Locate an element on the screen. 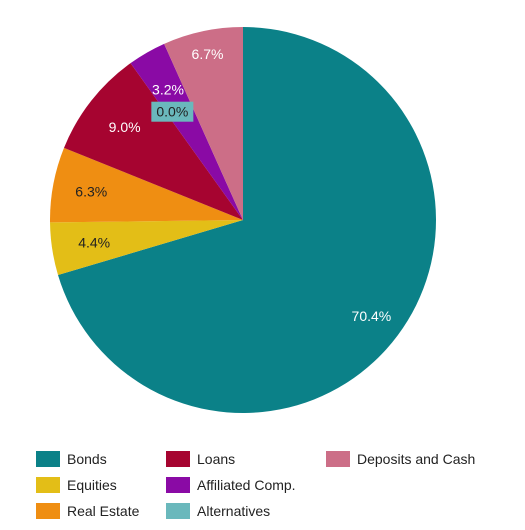 The width and height of the screenshot is (525, 530). legend-item-real-estate: Real Estate is located at coordinates (87, 511).